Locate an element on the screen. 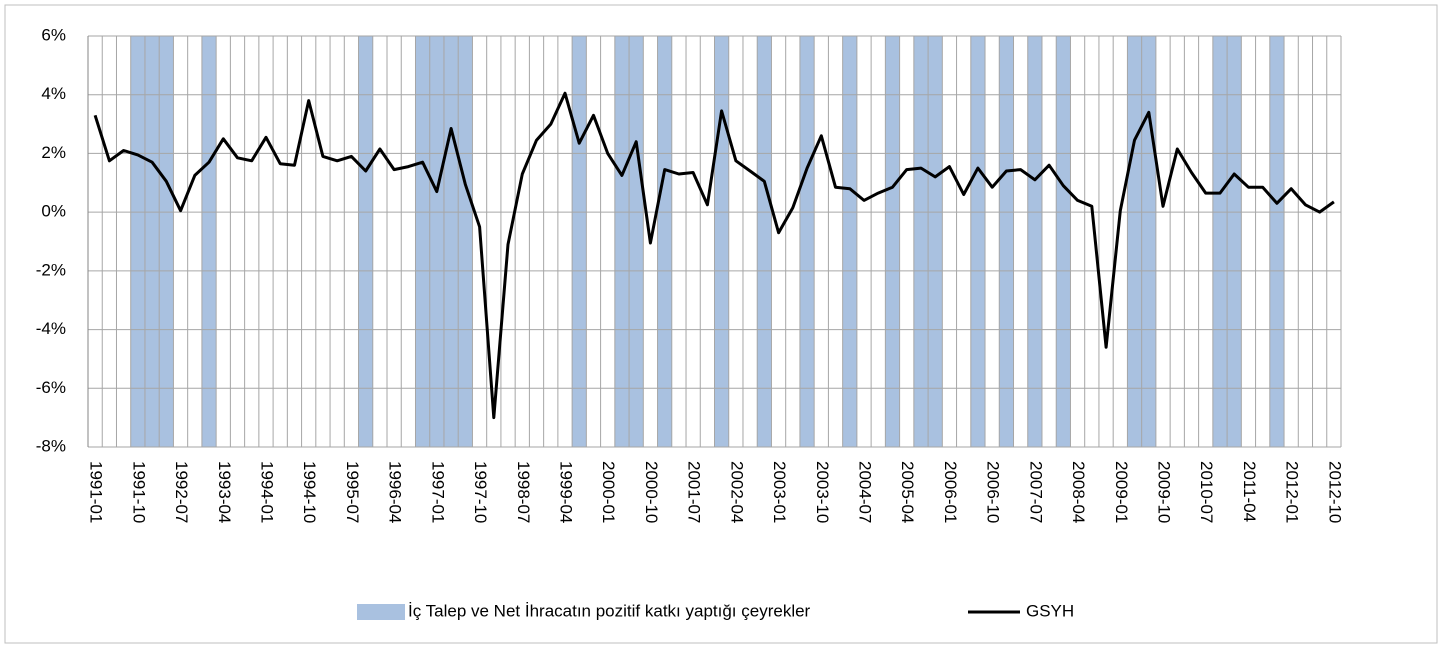  x-tick-label: 2001-07 is located at coordinates (694, 492).